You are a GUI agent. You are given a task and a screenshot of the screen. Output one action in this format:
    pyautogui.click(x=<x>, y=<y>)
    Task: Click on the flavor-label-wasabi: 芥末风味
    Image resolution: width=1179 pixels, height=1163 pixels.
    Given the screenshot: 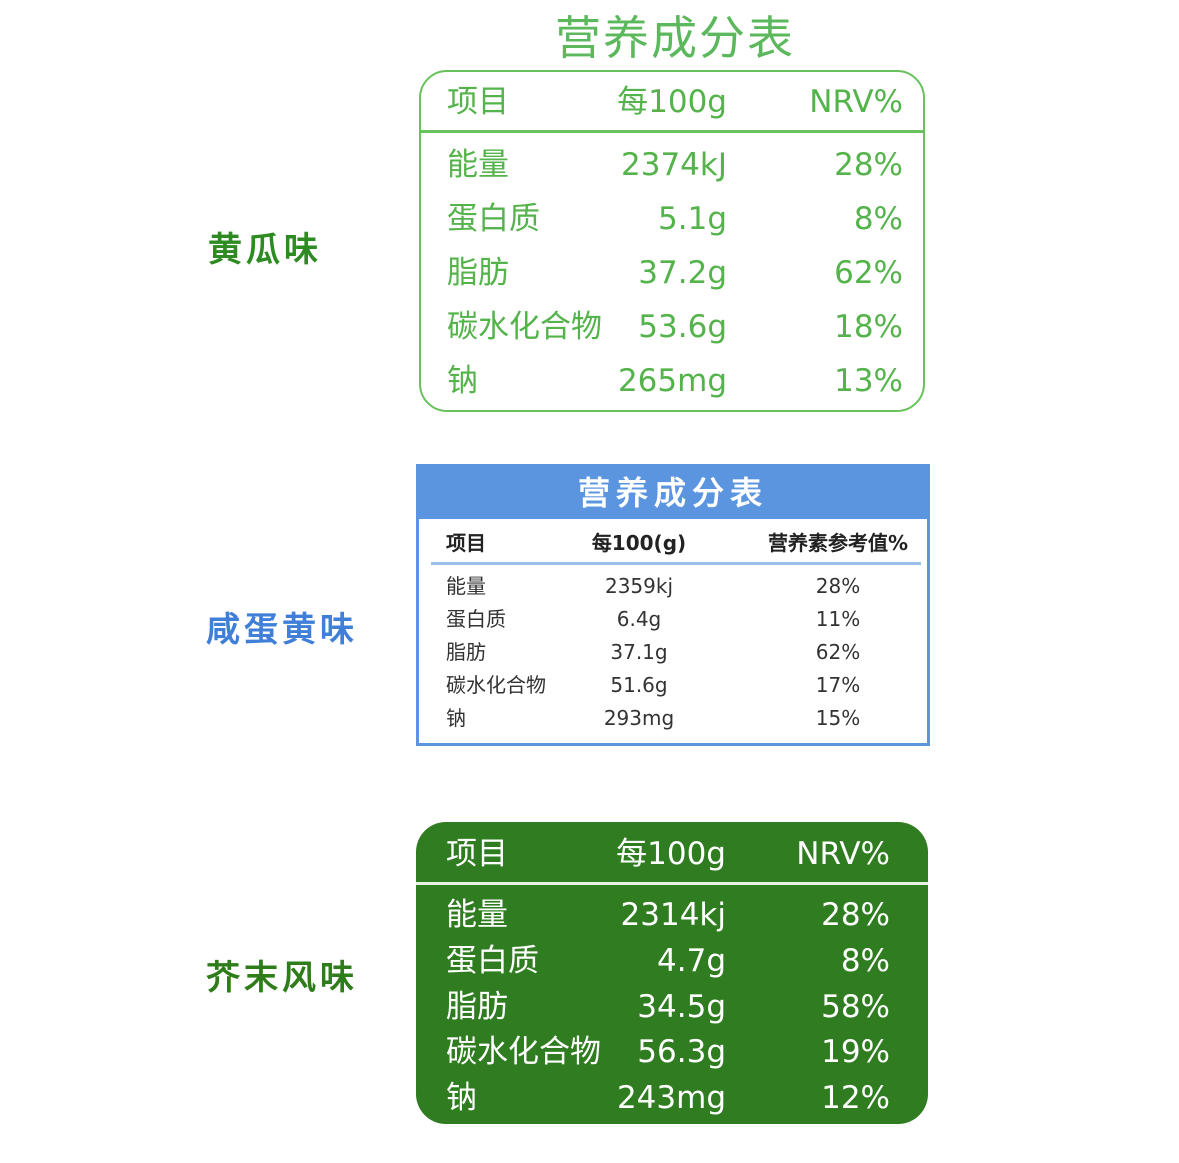 What is the action you would take?
    pyautogui.click(x=282, y=978)
    